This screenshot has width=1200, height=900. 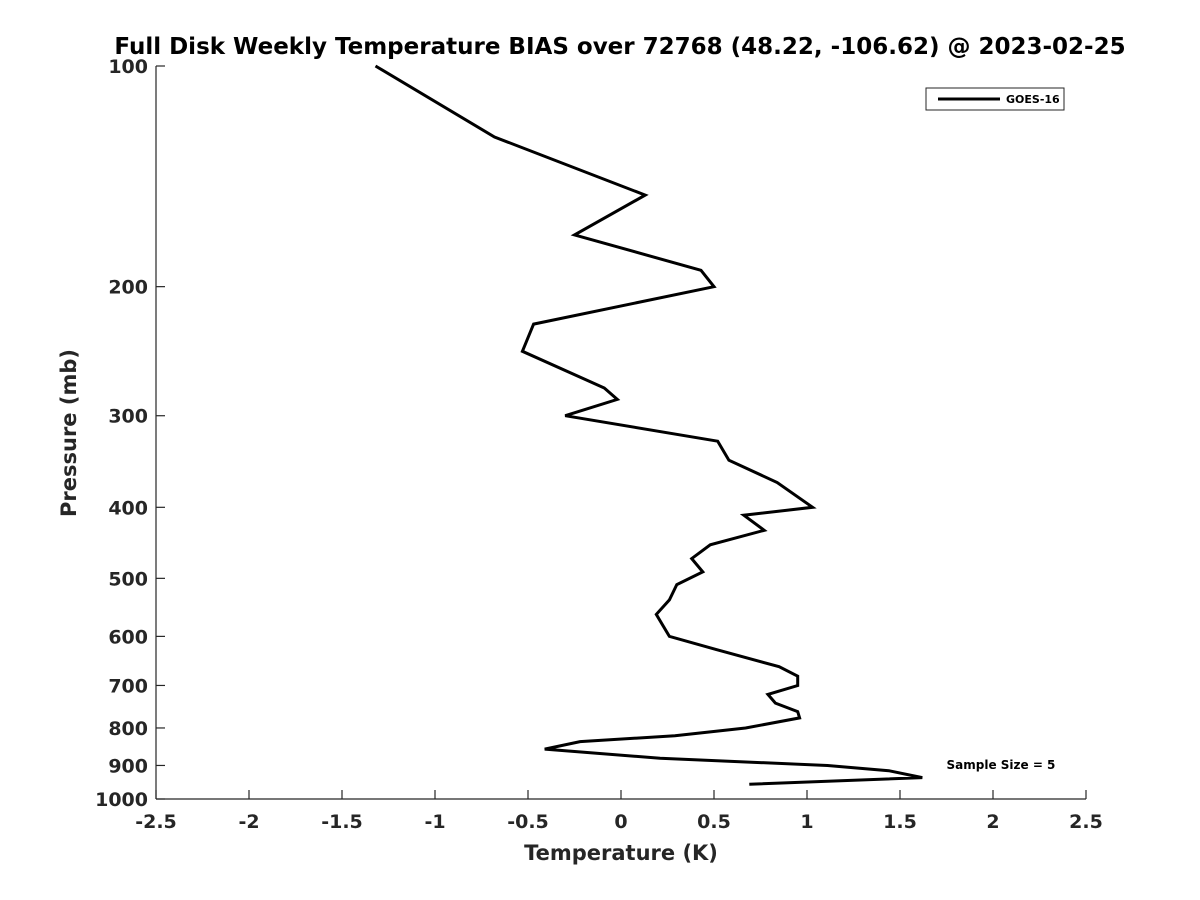 What do you see at coordinates (1001, 765) in the screenshot?
I see `sample-size-annotation: Sample Size = 5` at bounding box center [1001, 765].